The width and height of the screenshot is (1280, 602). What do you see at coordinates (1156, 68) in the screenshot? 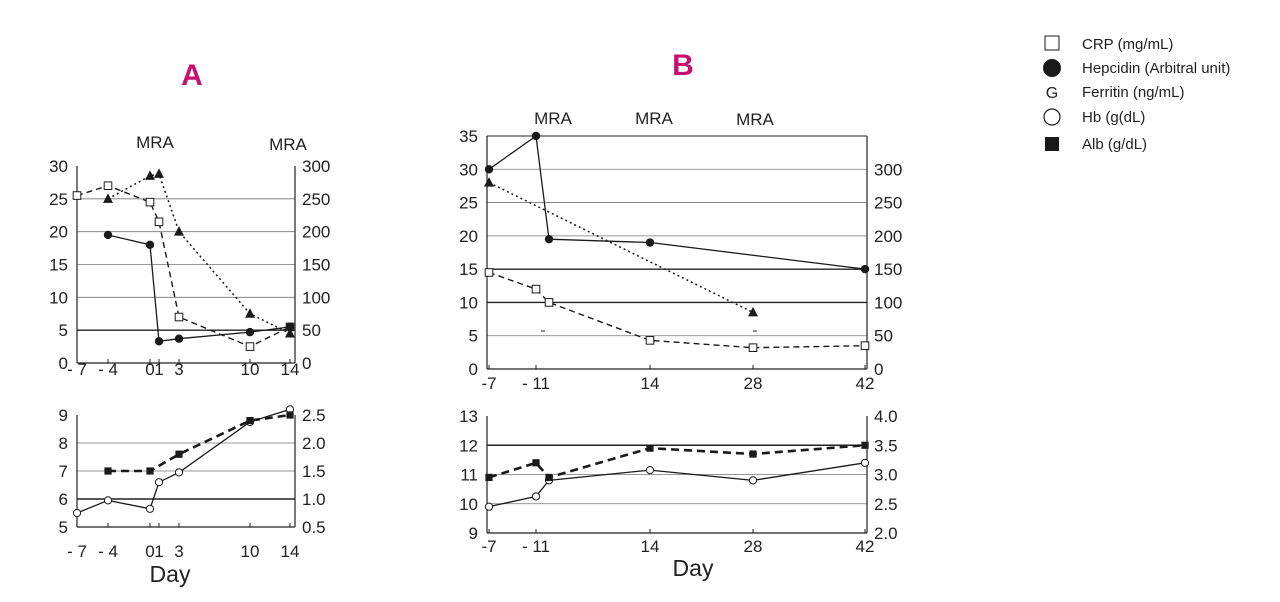
I see `legend-label: Hepcidin (Arbitral unit)` at bounding box center [1156, 68].